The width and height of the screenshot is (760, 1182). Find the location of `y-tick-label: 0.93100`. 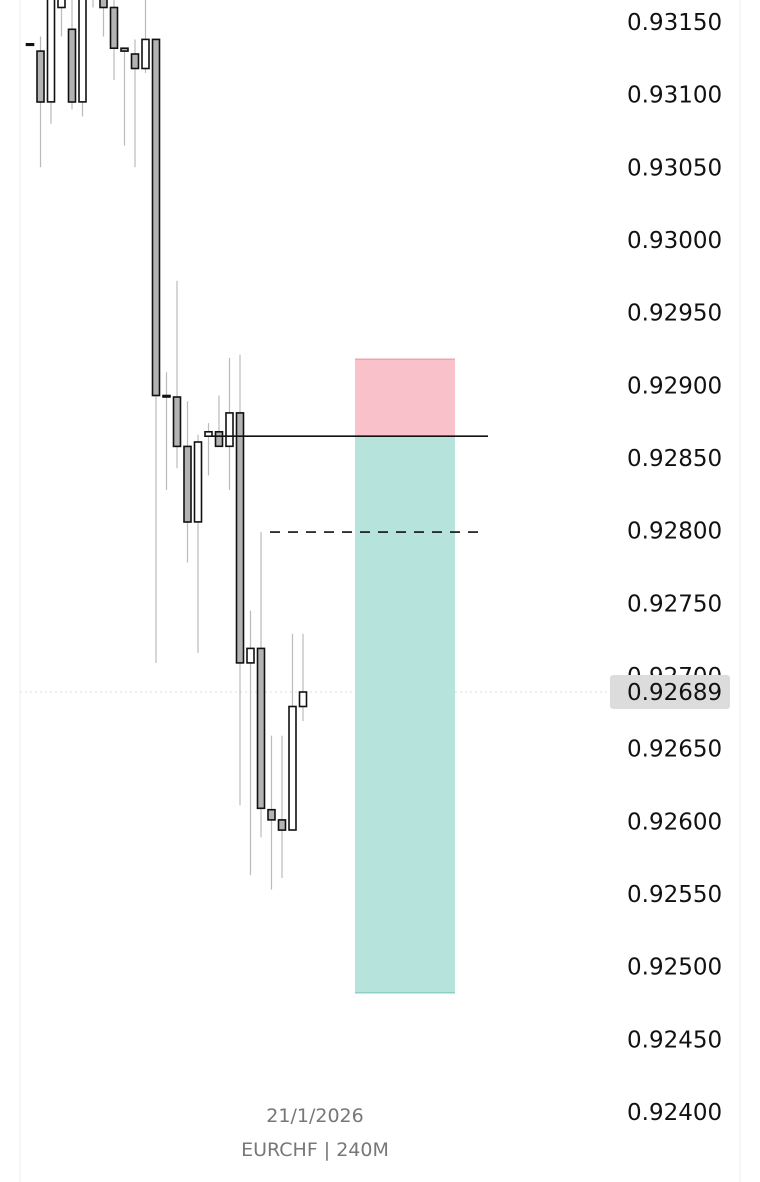

y-tick-label: 0.93100 is located at coordinates (674, 96).